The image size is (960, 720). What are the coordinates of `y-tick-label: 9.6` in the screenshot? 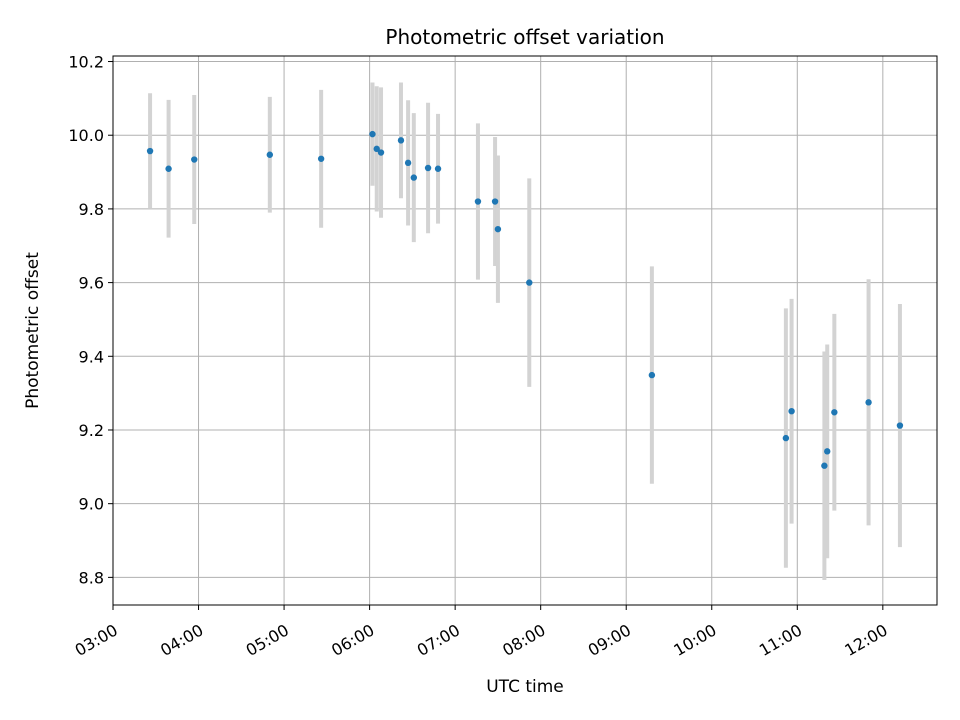 It's located at (91, 283).